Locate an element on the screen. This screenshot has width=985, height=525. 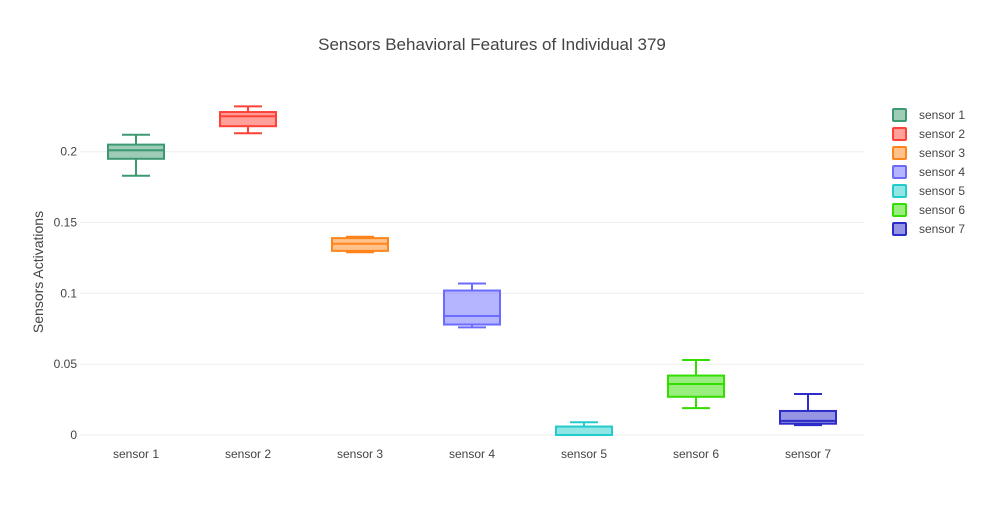
legend-item: sensor 5 is located at coordinates (928, 191).